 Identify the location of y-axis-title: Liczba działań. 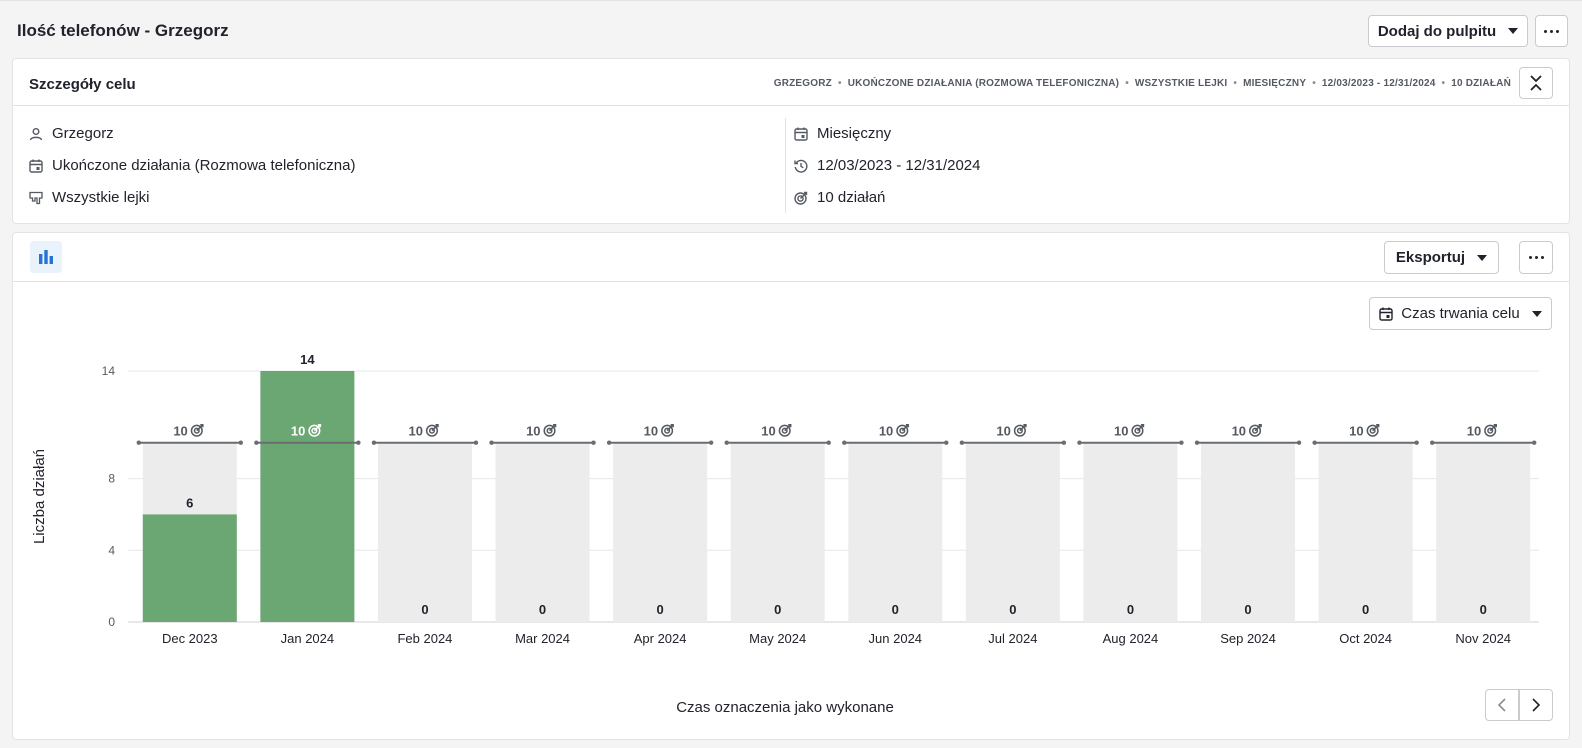
(39, 496).